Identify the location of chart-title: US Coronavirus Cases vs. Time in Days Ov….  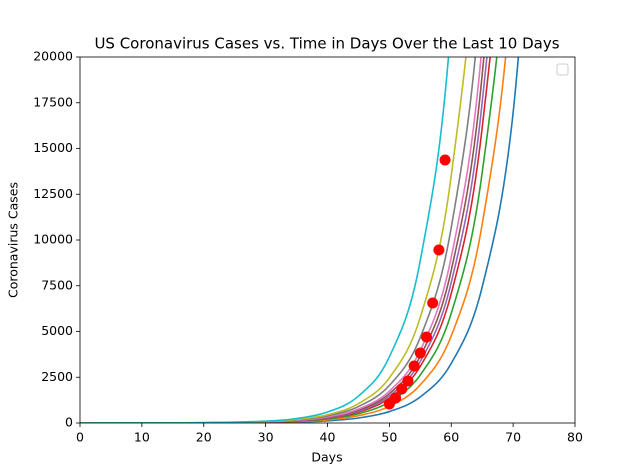
(326, 44).